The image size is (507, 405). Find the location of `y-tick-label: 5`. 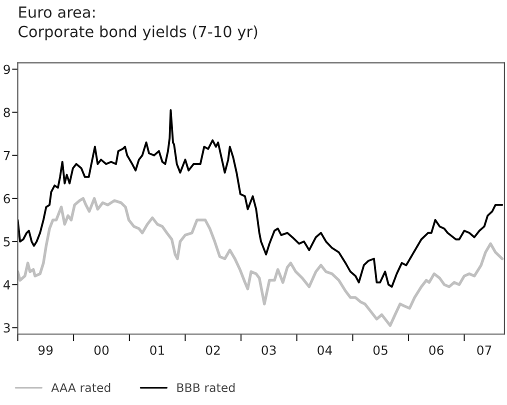

y-tick-label: 5 is located at coordinates (7, 241).